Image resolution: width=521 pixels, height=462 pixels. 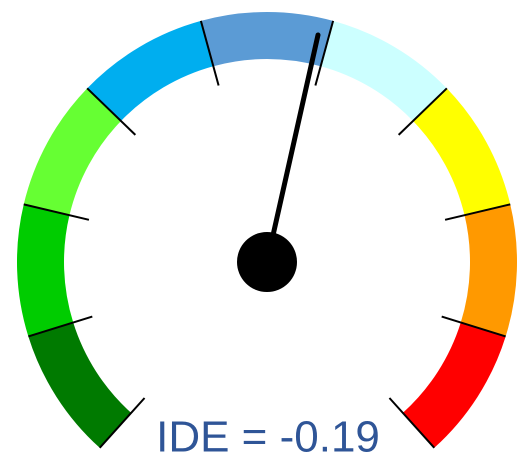 What do you see at coordinates (292, 148) in the screenshot?
I see `needle` at bounding box center [292, 148].